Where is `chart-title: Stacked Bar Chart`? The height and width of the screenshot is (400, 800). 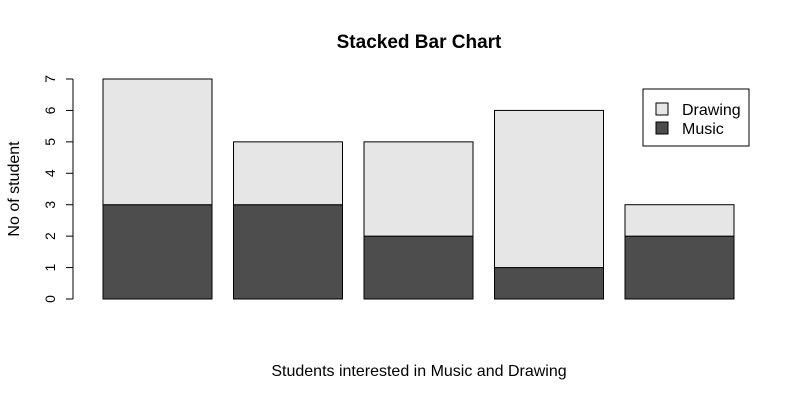
chart-title: Stacked Bar Chart is located at coordinates (419, 42).